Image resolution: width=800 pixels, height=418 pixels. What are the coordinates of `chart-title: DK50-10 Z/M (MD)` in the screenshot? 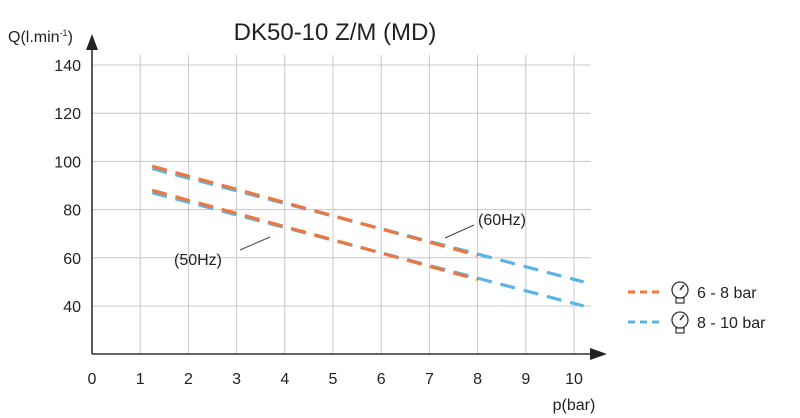 It's located at (335, 32).